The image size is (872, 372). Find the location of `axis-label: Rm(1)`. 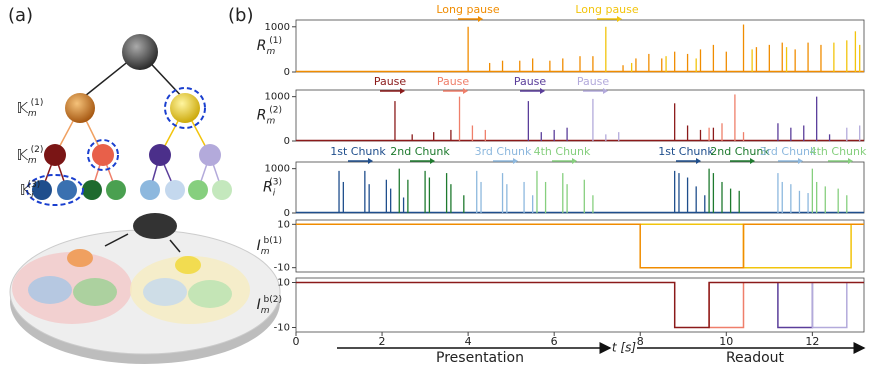

axis-label: Rm(1) is located at coordinates (269, 46).